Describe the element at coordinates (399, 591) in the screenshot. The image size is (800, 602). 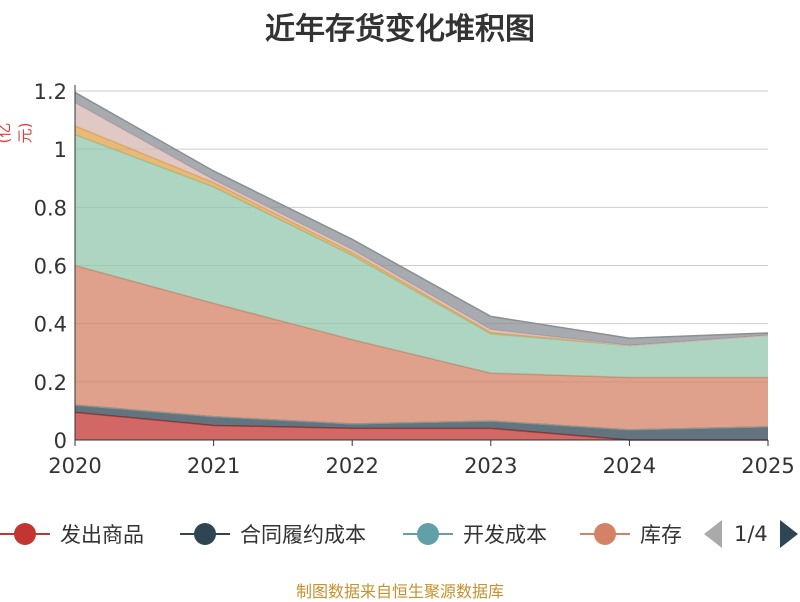
I see `source-note: 制图数据来自恒生聚源数据库` at that location.